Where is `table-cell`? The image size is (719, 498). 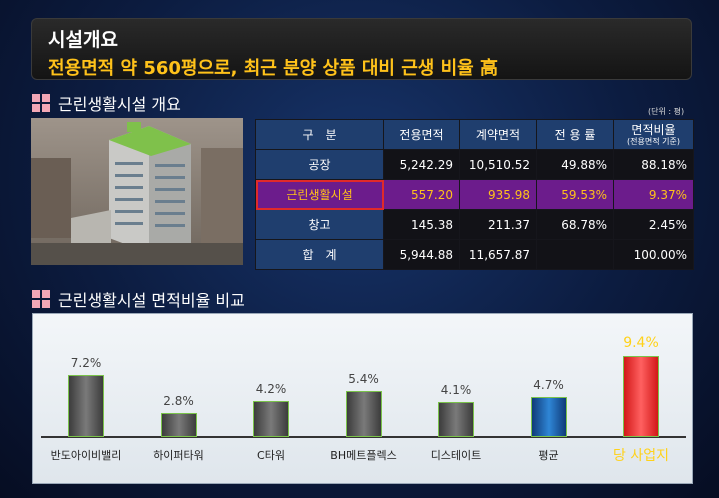 table-cell is located at coordinates (575, 254).